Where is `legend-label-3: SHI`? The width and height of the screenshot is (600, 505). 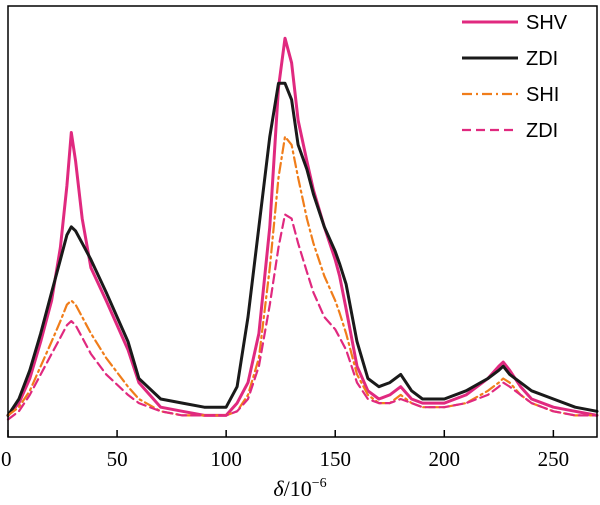
legend-label-3: SHI is located at coordinates (542, 95).